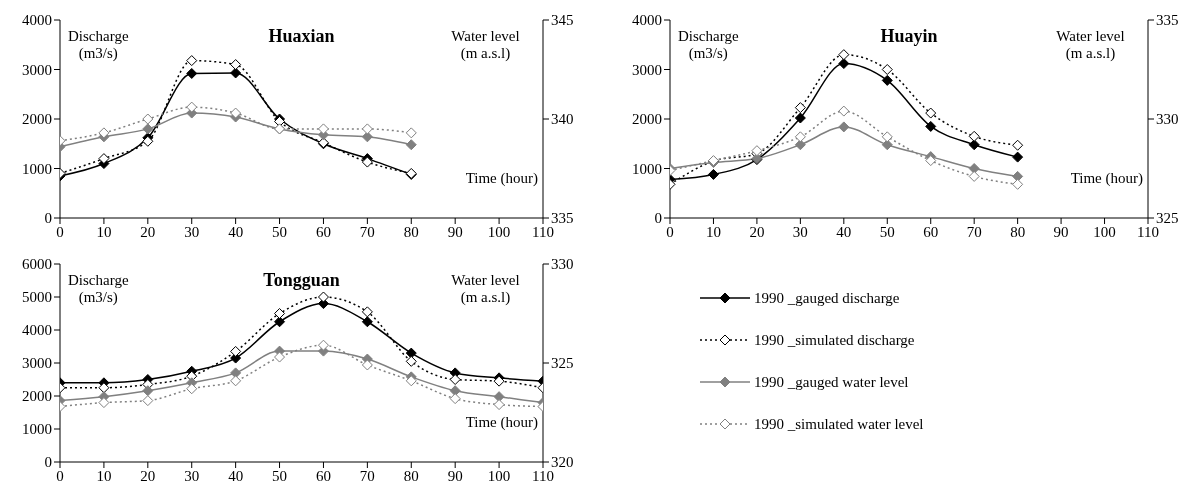  I want to click on legend-label: 1990 _simulated water level, so click(839, 424).